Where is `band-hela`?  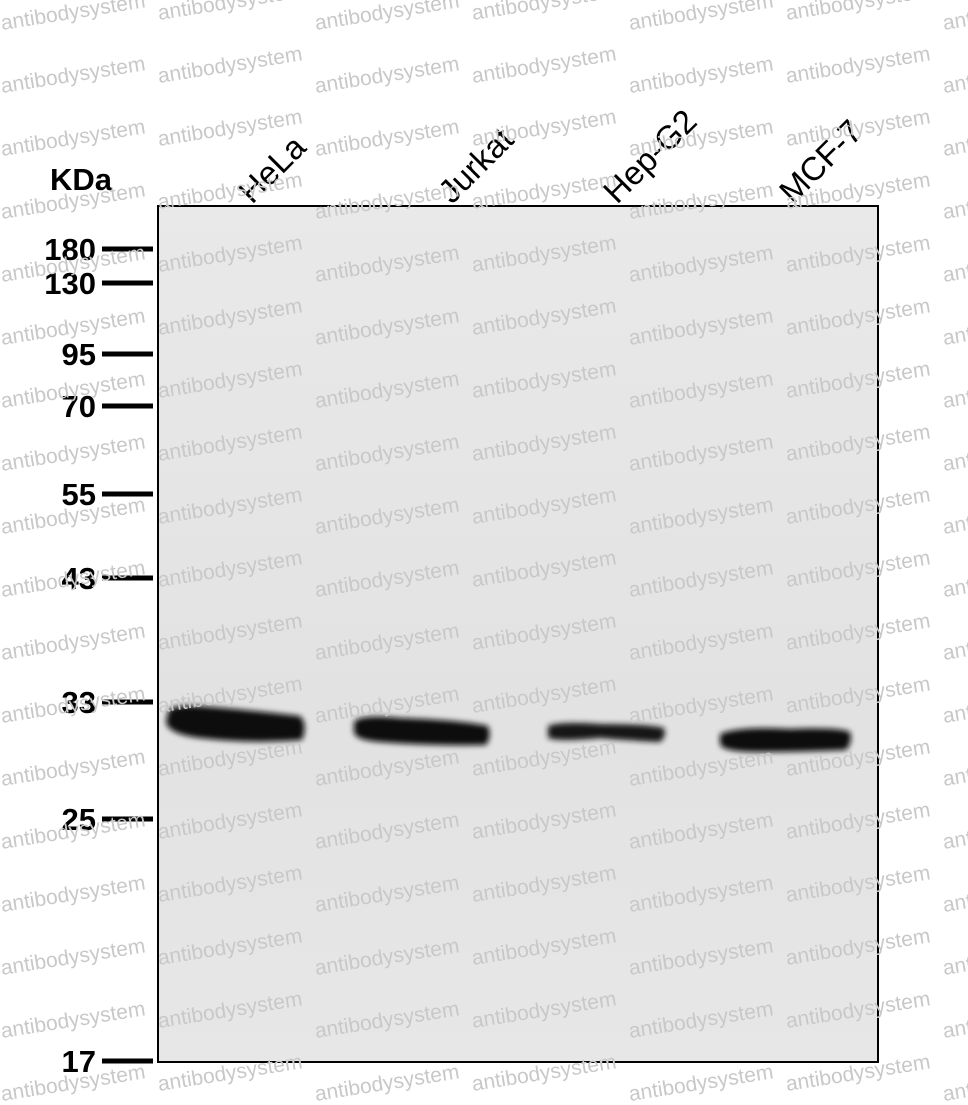
band-hela is located at coordinates (235, 723).